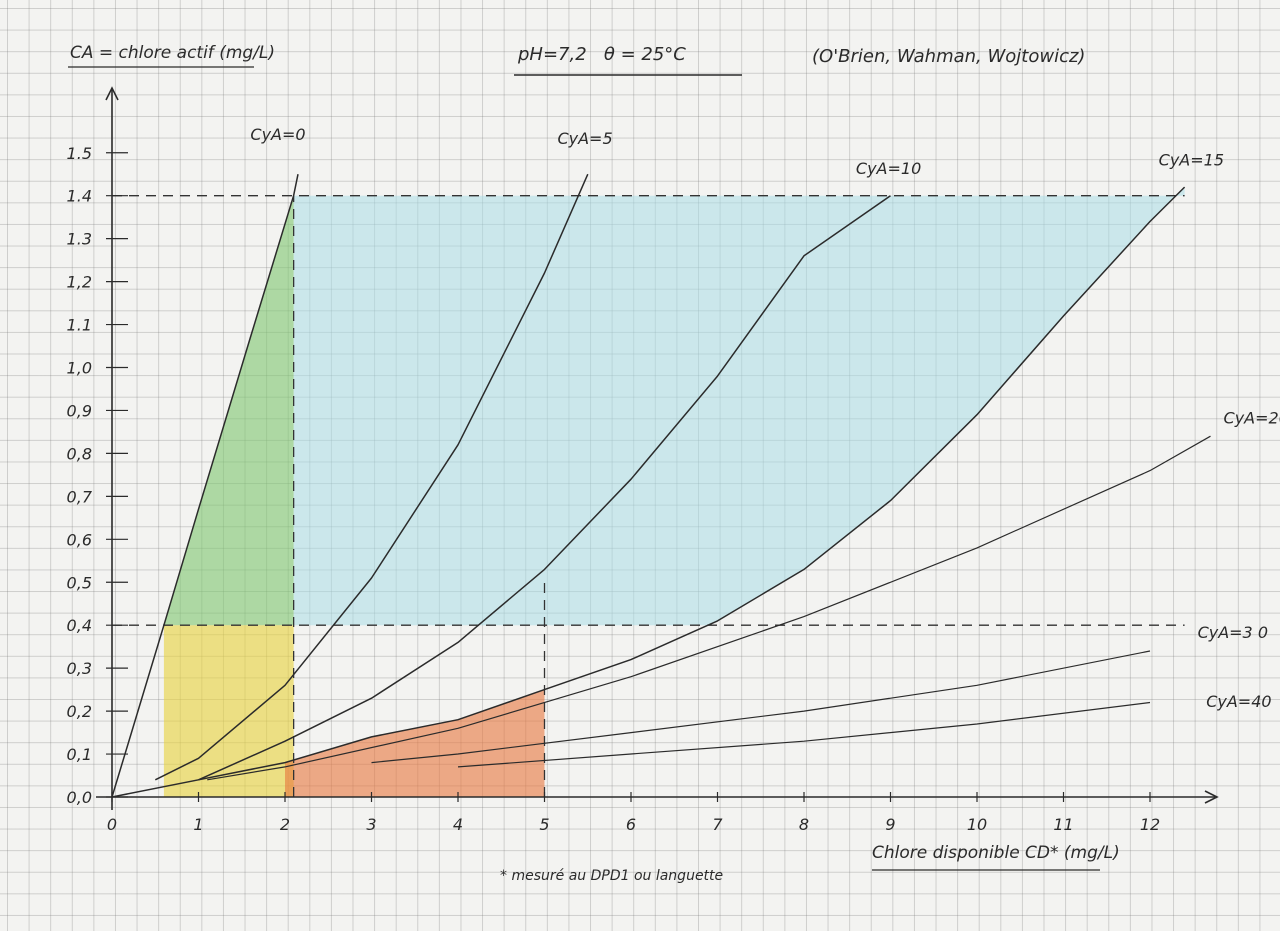 The image size is (1280, 931). What do you see at coordinates (80, 496) in the screenshot?
I see `y-tick-label: 0,7` at bounding box center [80, 496].